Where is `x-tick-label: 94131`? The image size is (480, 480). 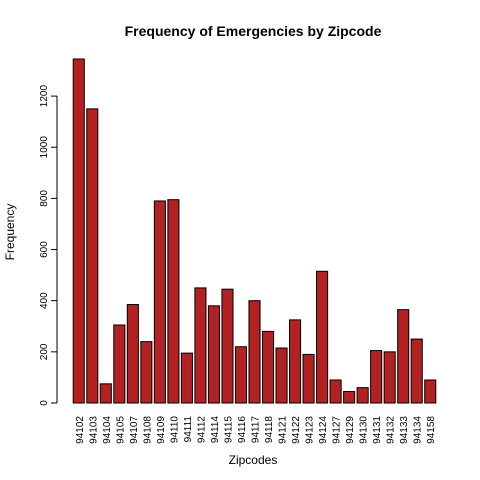
x-tick-label: 94131 is located at coordinates (377, 430).